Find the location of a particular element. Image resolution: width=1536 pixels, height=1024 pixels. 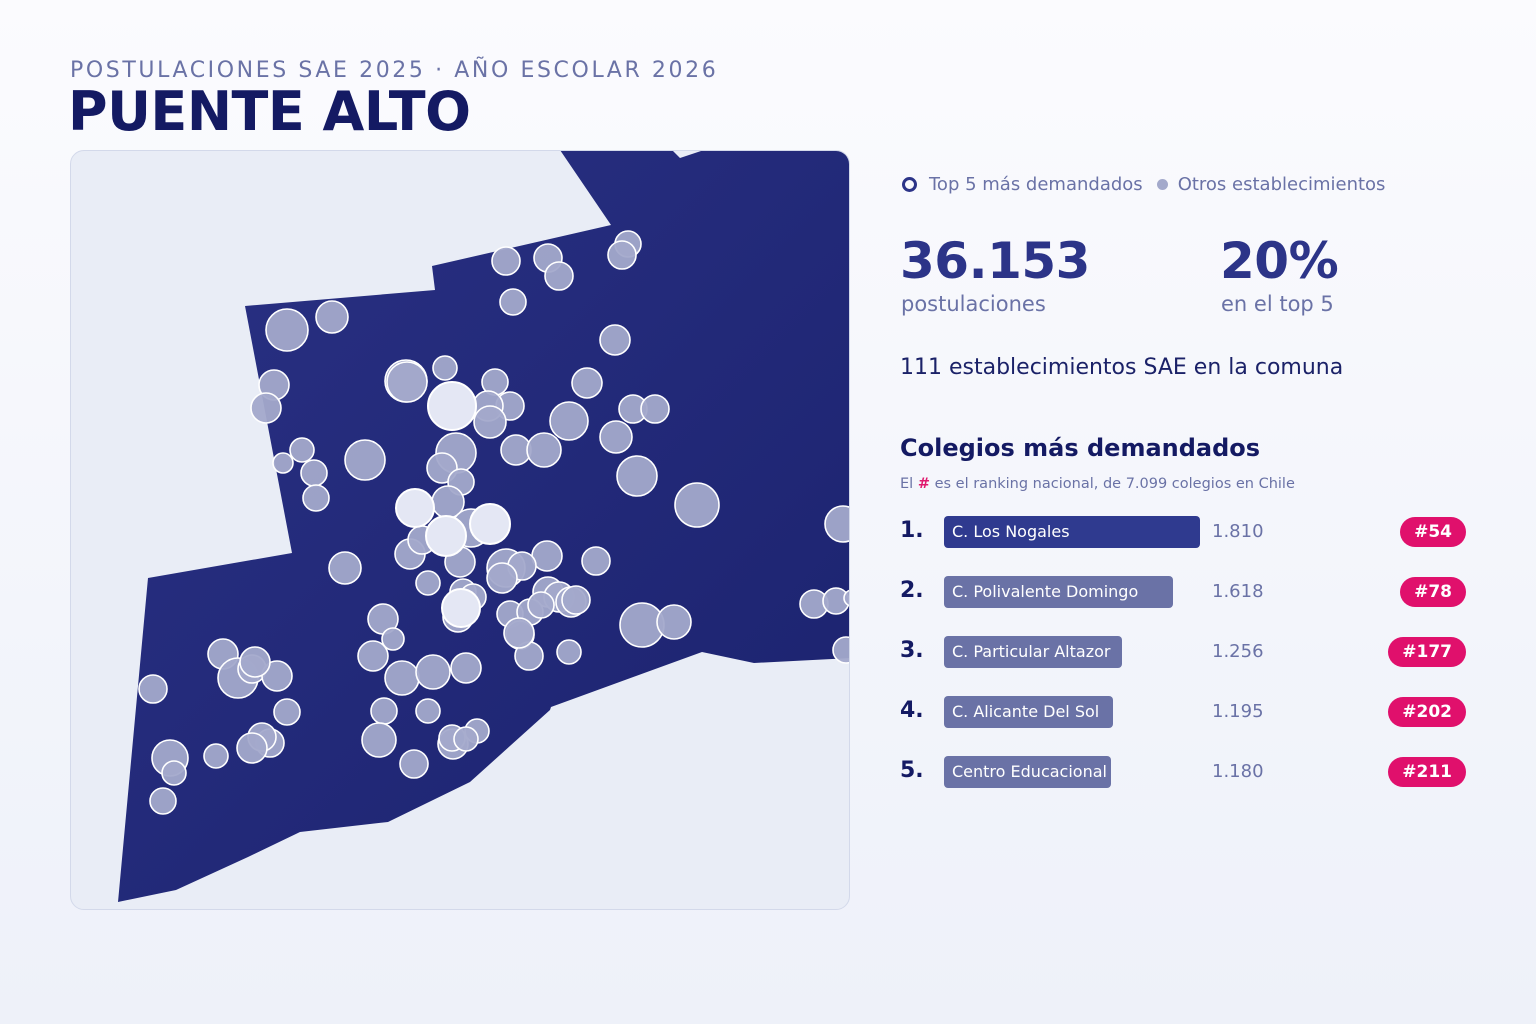

ranking-row: 5. Centro Educacional San 1.180 #211 is located at coordinates (1183, 772).